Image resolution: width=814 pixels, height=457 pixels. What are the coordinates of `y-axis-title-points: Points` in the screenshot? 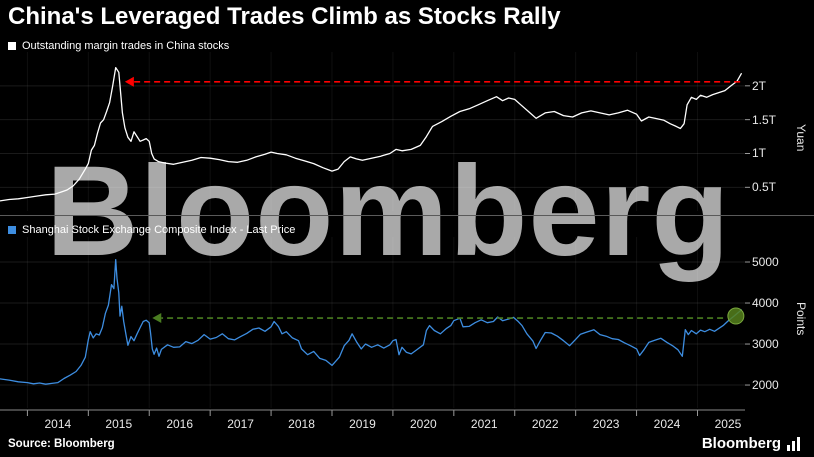 It's located at (801, 319).